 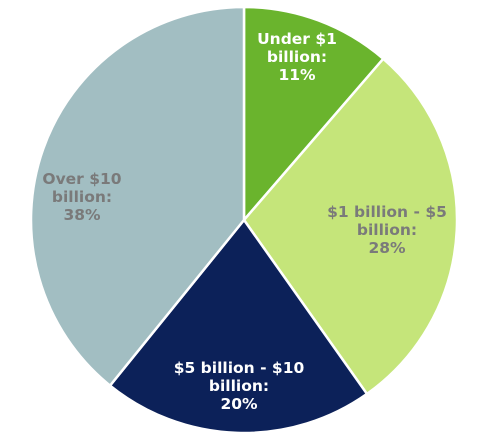 I want to click on slice-label-1-line-2: billion:, so click(x=297, y=57).